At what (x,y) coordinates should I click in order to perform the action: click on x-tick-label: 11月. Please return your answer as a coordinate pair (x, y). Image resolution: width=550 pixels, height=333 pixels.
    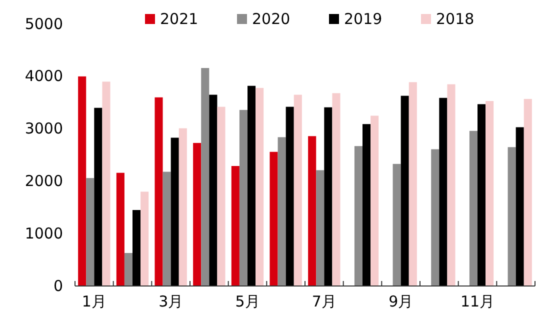
    Looking at the image, I should click on (477, 301).